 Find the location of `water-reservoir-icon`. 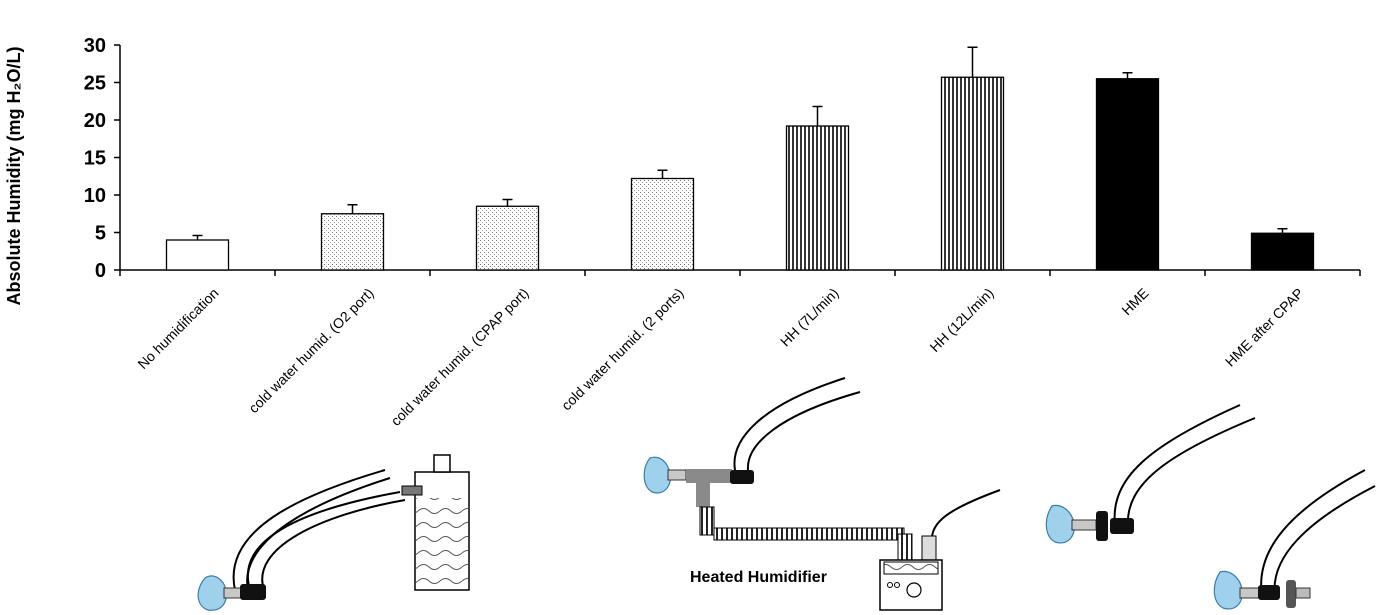

water-reservoir-icon is located at coordinates (442, 543).